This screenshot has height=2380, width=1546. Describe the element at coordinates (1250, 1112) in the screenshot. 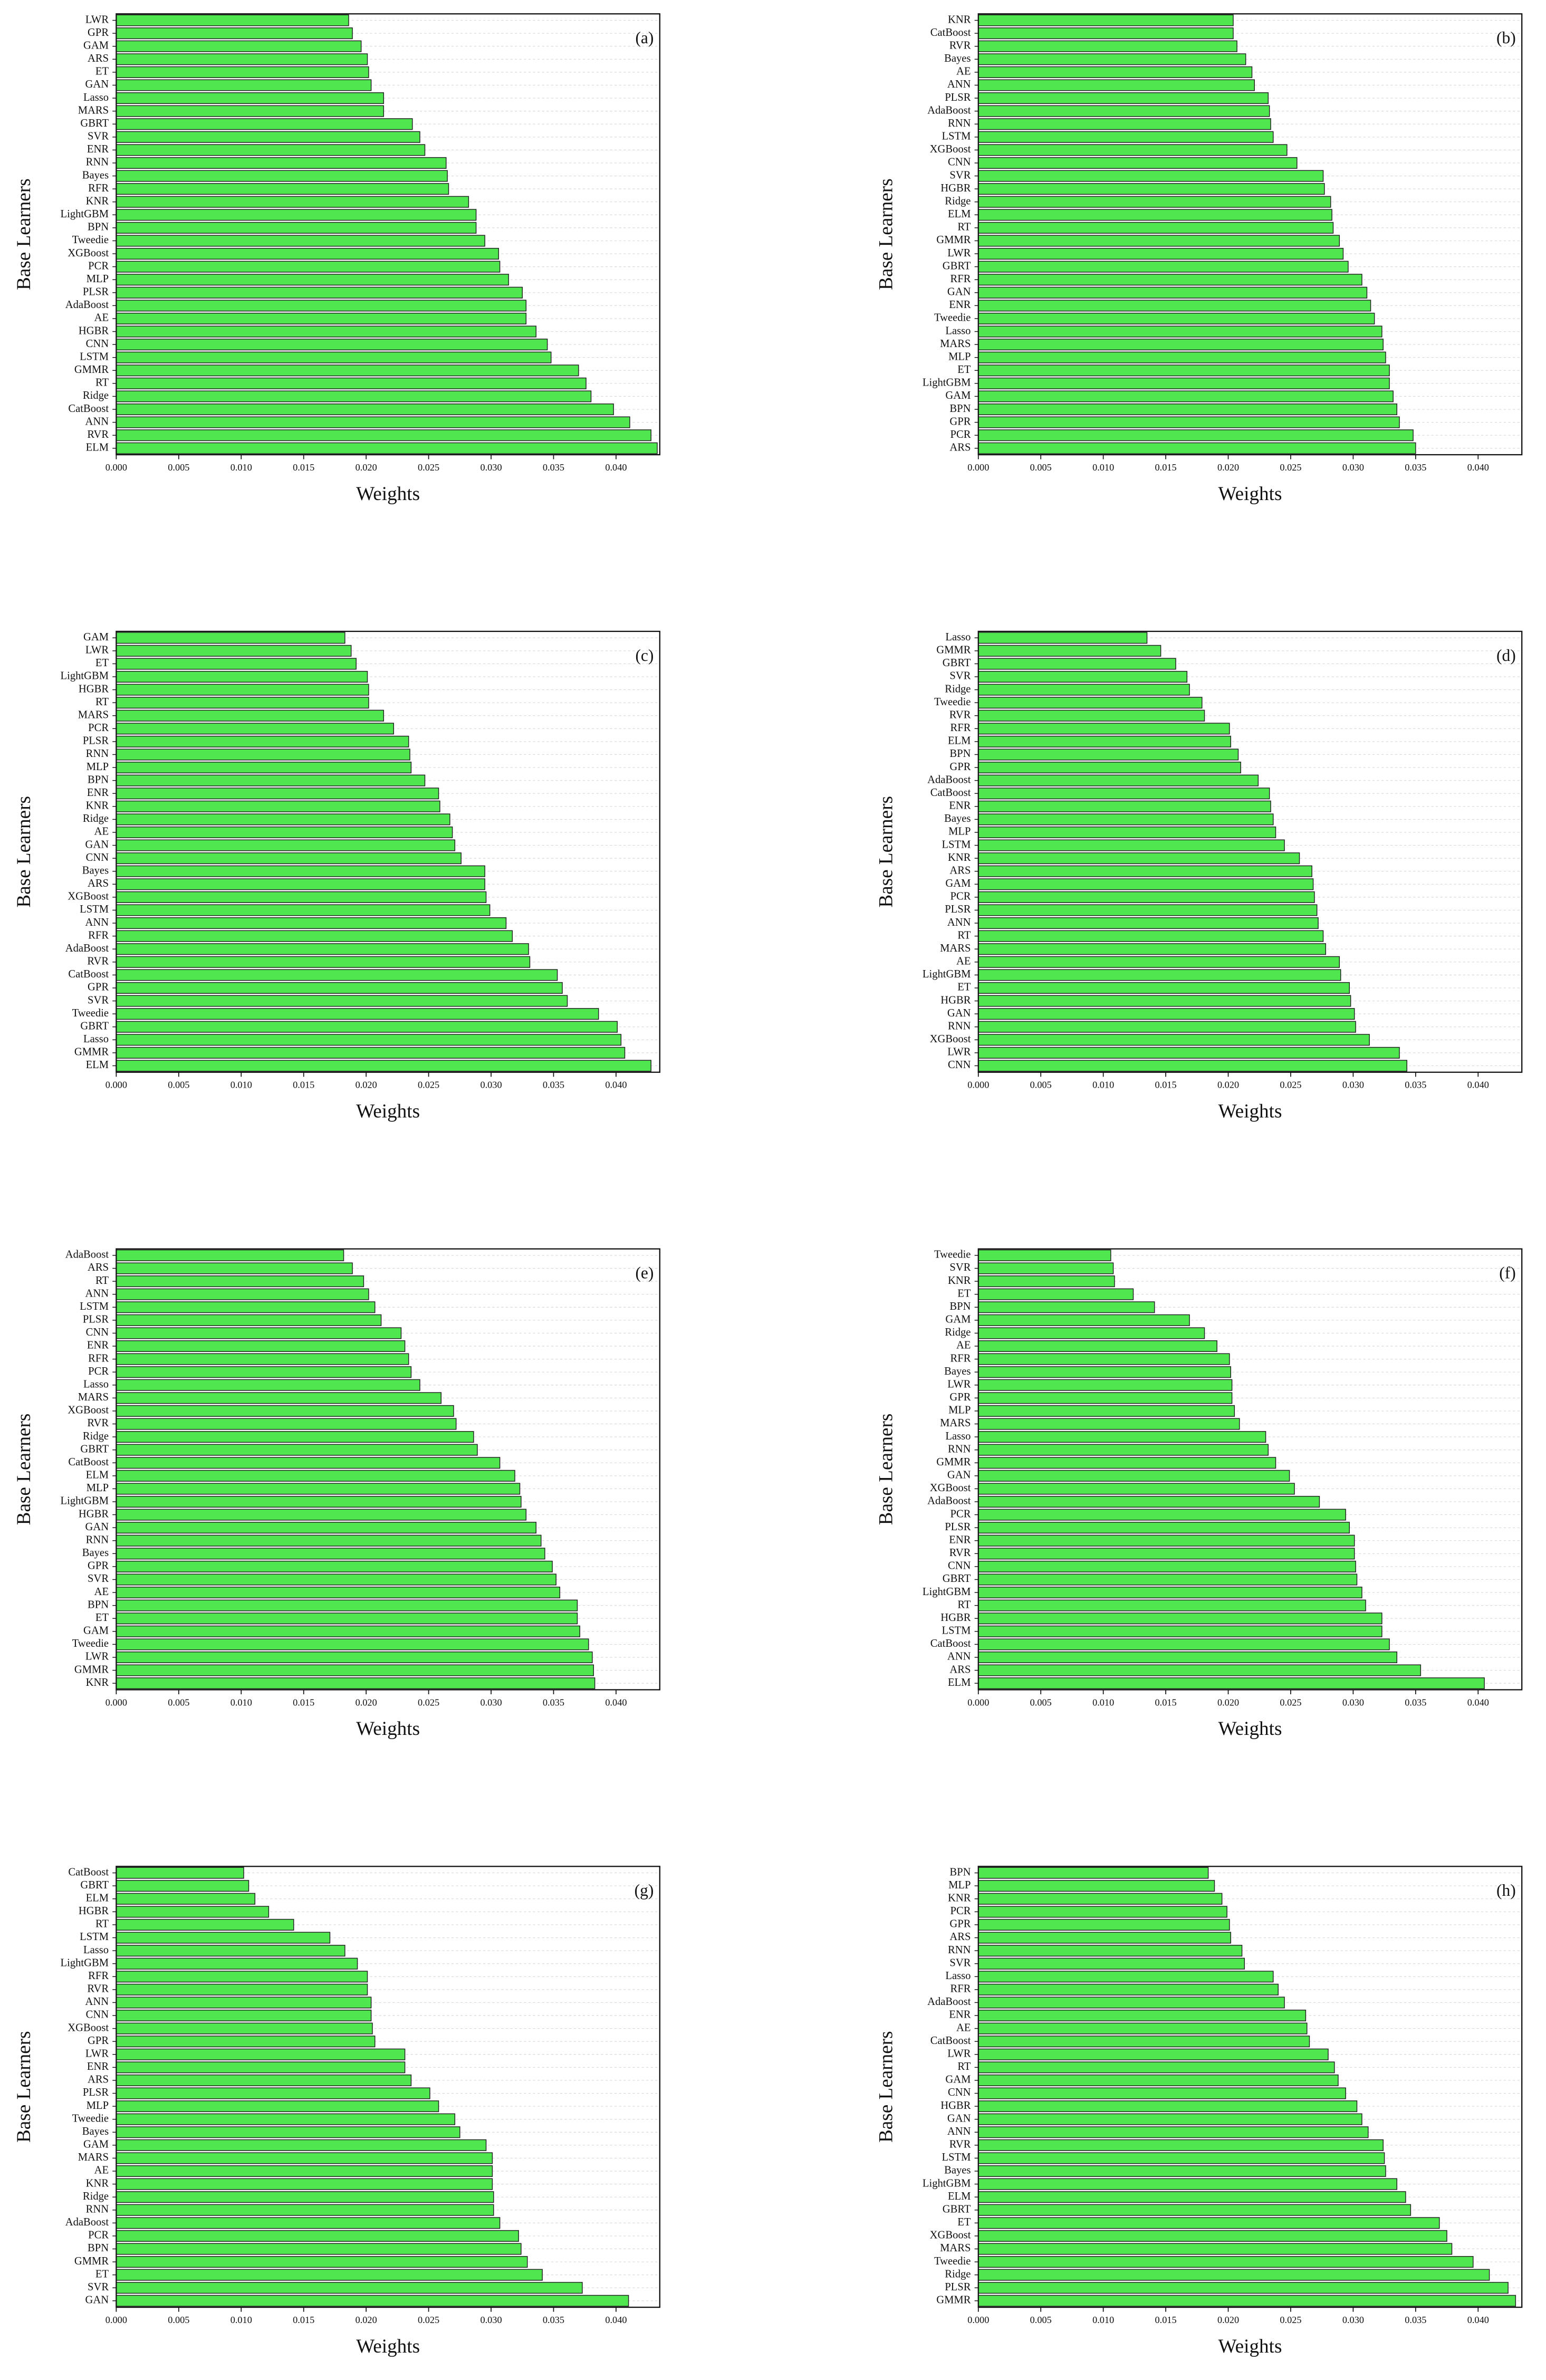

I see `x-axis-title: Weights` at that location.